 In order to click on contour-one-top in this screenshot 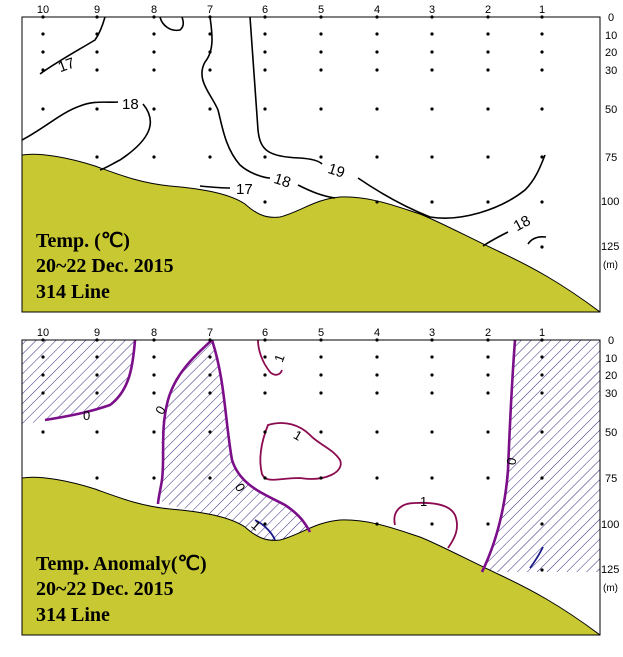, I will do `click(270, 358)`.